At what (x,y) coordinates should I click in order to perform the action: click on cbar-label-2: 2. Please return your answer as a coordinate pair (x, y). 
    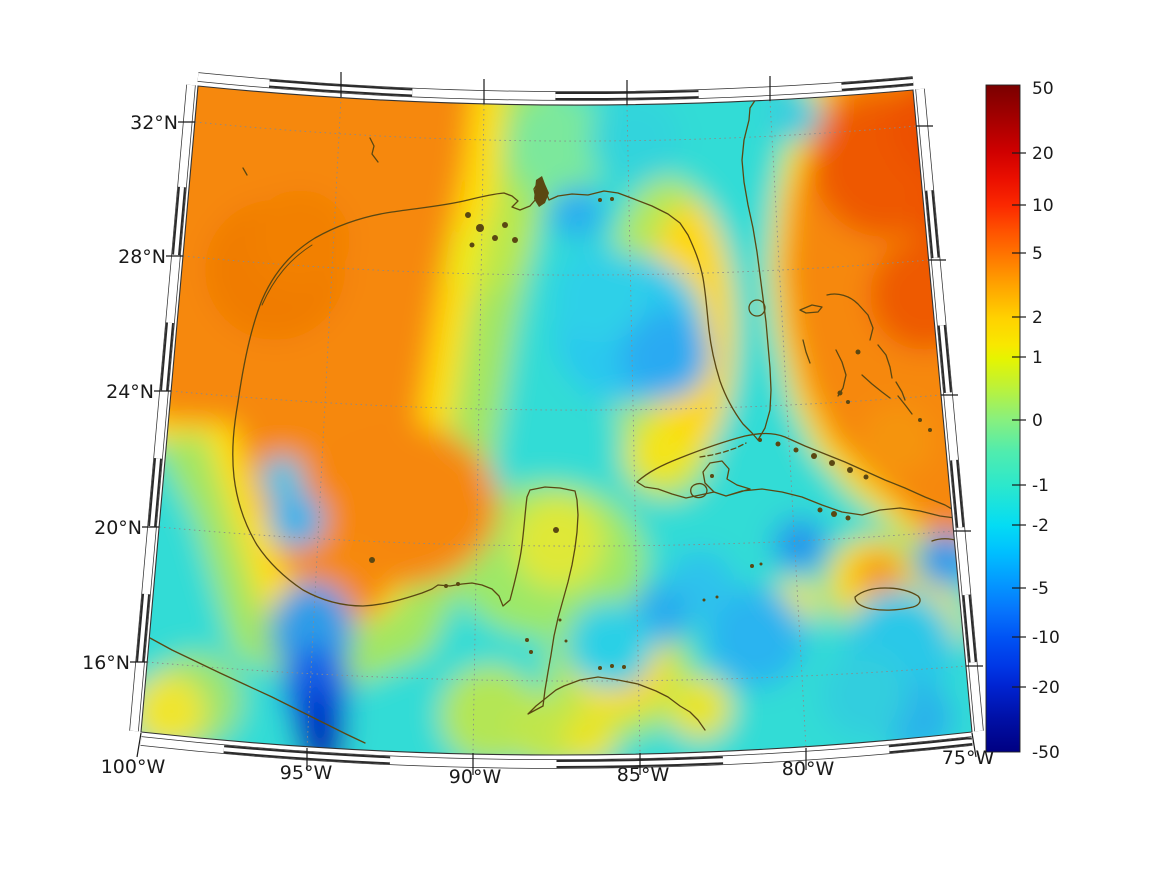
    Looking at the image, I should click on (1037, 318).